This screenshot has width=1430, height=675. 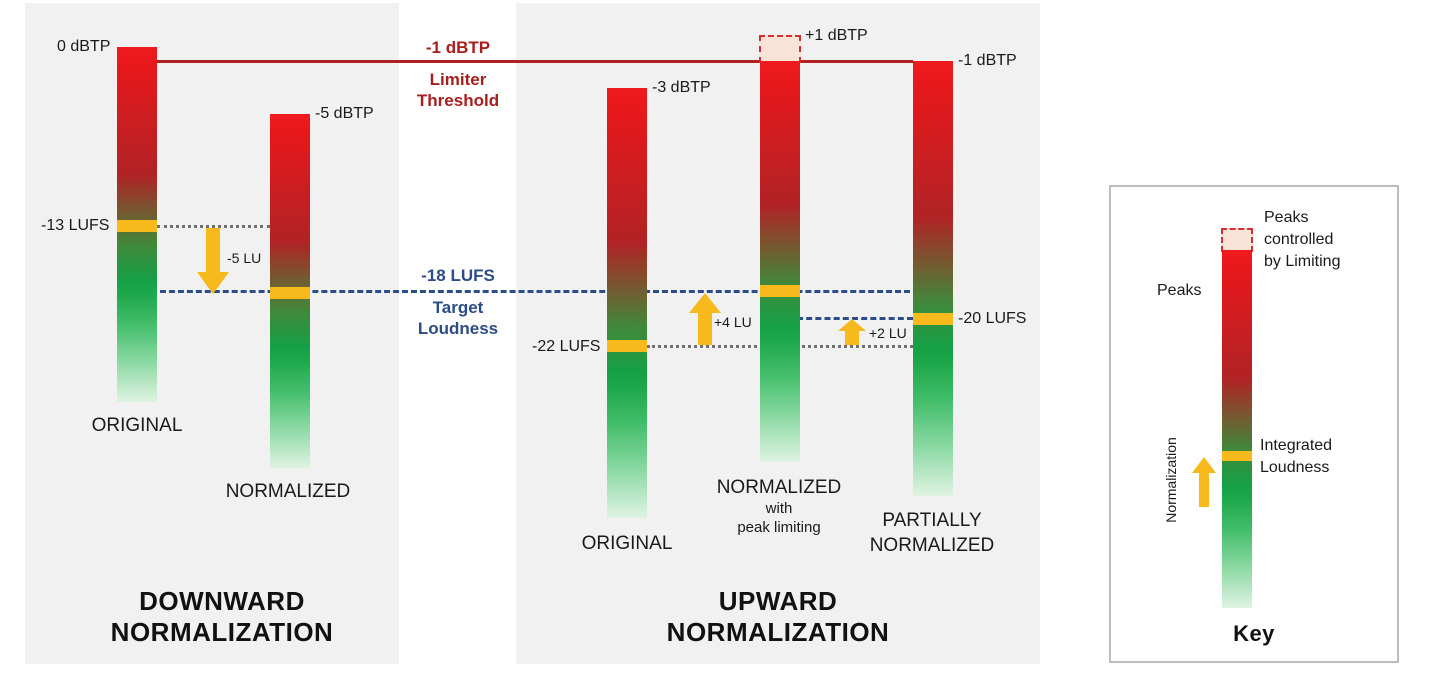 What do you see at coordinates (1299, 239) in the screenshot?
I see `key-peaks-limited-line2: controlled` at bounding box center [1299, 239].